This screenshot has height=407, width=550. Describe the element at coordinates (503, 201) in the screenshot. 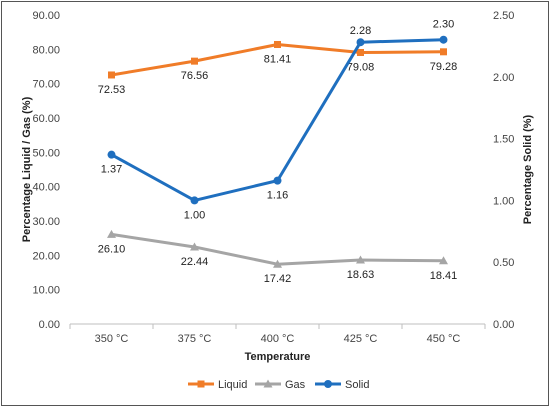

I see `right-y-tick-label: 1.00` at that location.